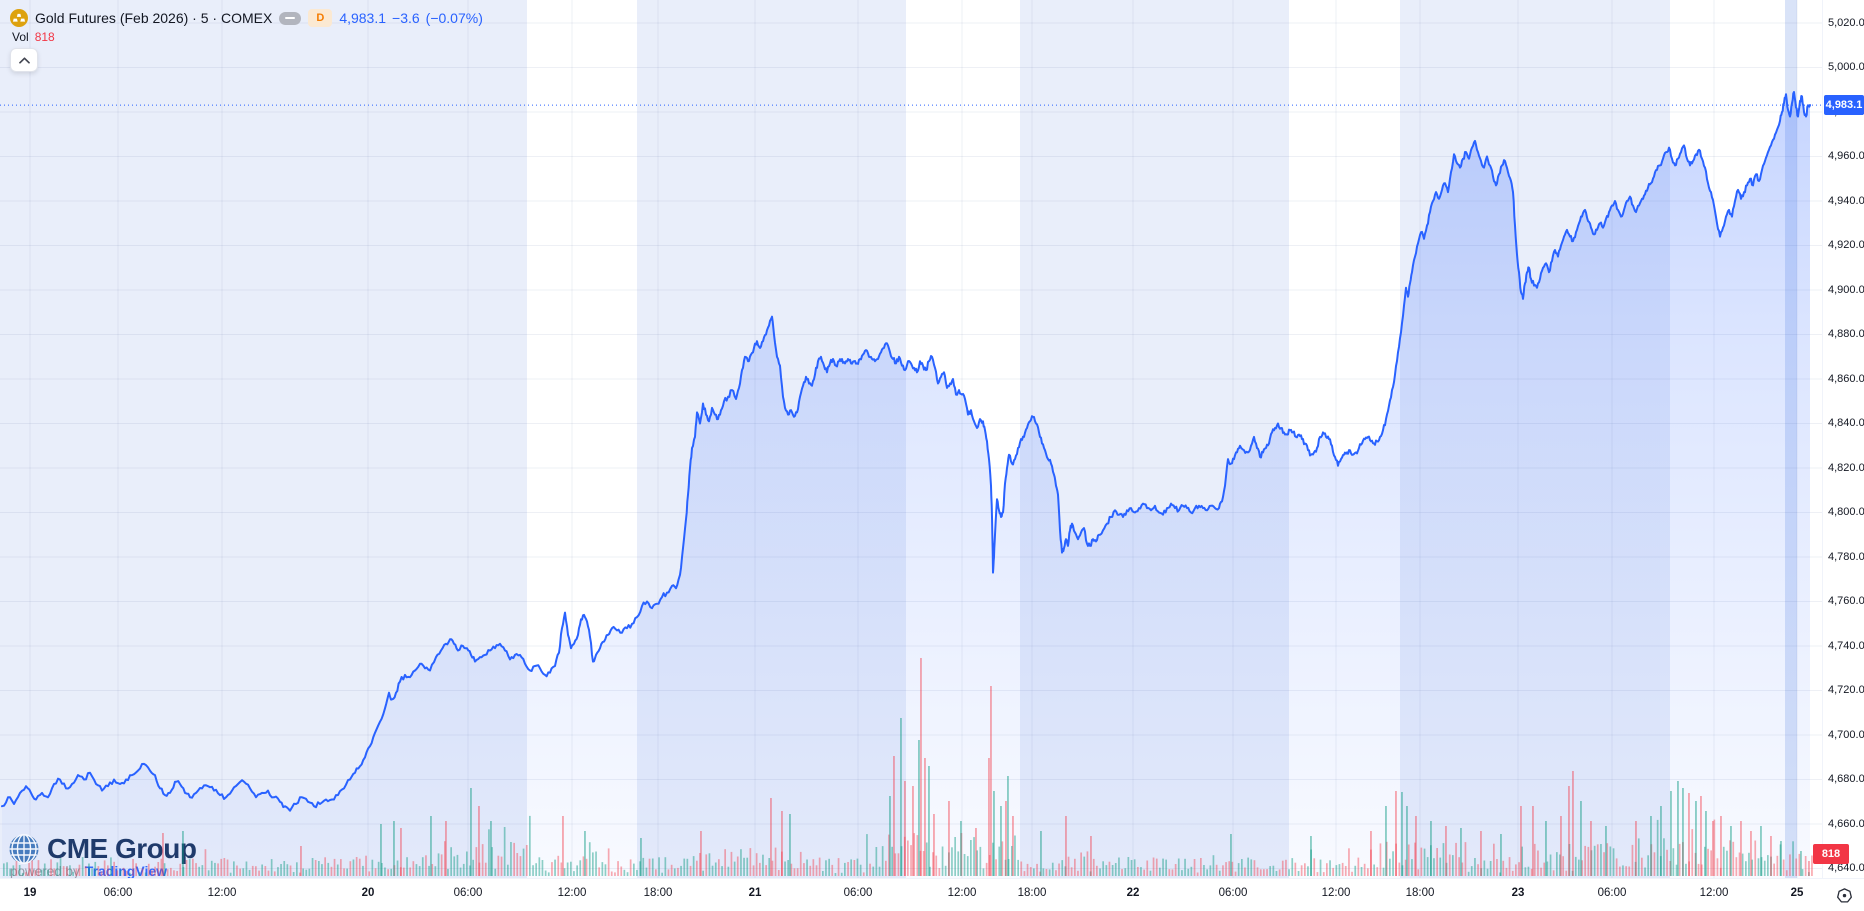  What do you see at coordinates (1846, 779) in the screenshot?
I see `price-axis-label: 4,680.0` at bounding box center [1846, 779].